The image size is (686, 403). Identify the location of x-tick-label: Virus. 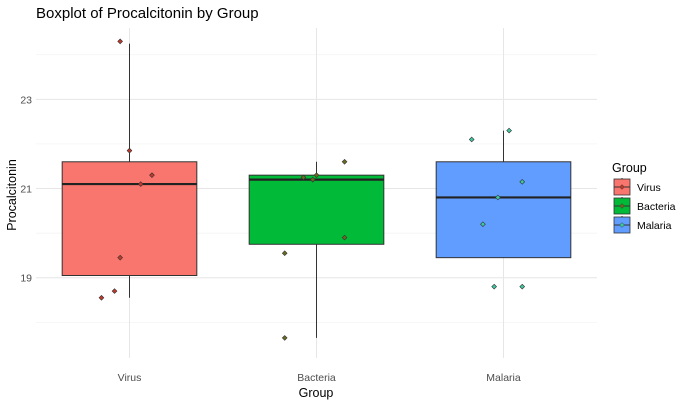
(130, 378).